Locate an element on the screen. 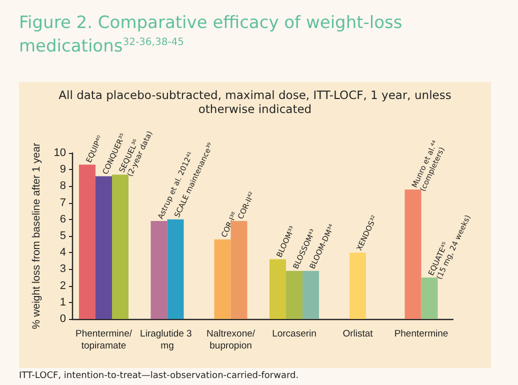  y-tick-label: 6 is located at coordinates (63, 219).